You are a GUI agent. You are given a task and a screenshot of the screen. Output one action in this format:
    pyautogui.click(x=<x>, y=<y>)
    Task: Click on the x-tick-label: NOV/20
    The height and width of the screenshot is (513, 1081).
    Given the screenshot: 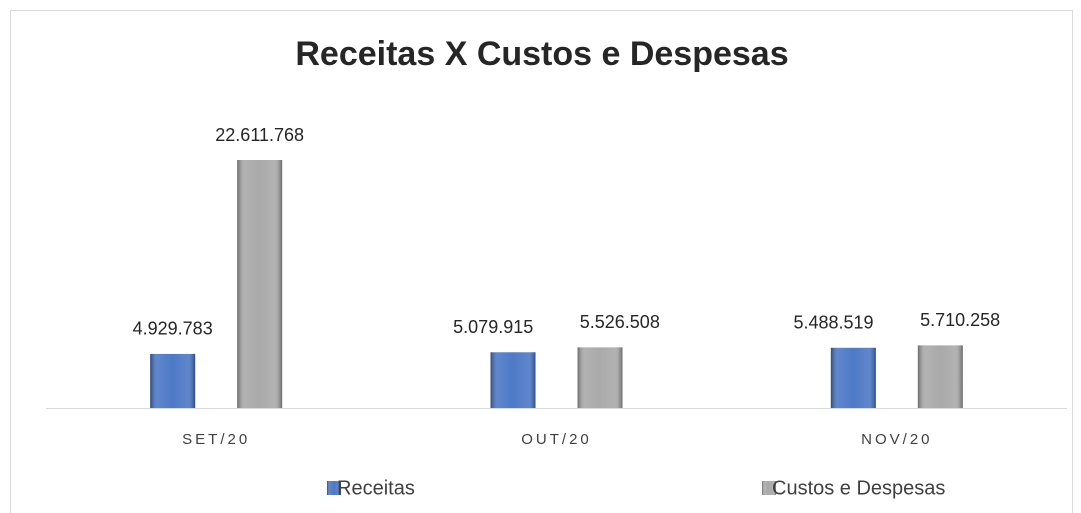 What is the action you would take?
    pyautogui.click(x=896, y=439)
    